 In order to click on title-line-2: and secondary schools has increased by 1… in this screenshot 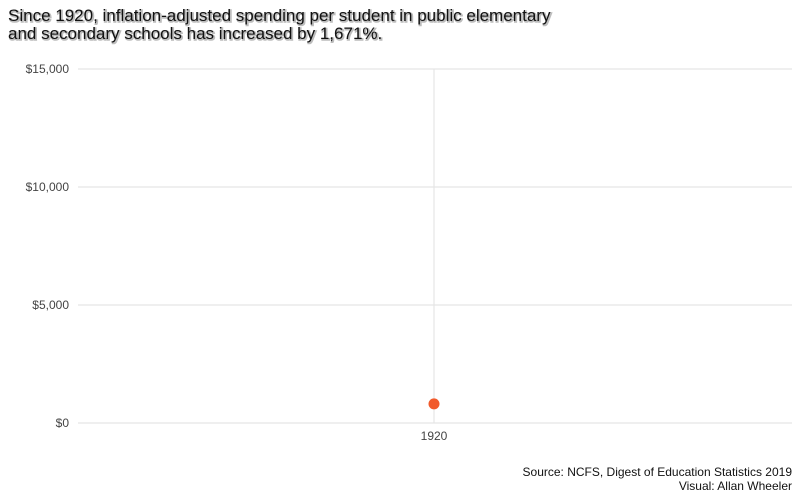, I will do `click(195, 33)`.